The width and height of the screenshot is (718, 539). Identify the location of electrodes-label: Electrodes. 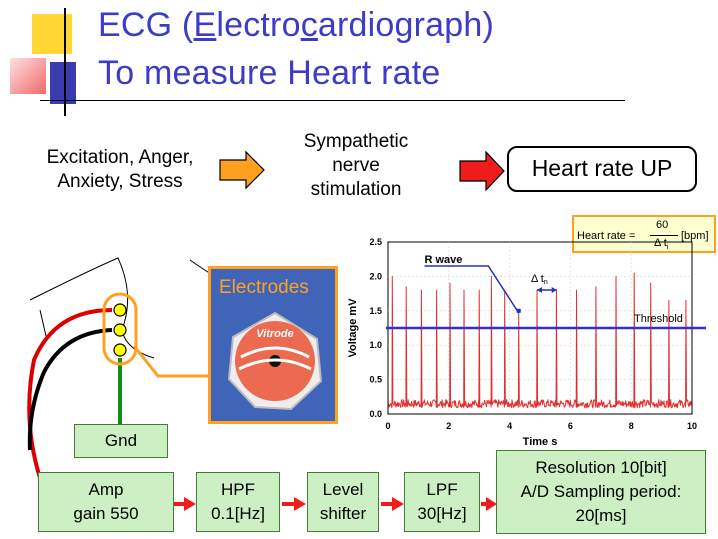
(264, 287).